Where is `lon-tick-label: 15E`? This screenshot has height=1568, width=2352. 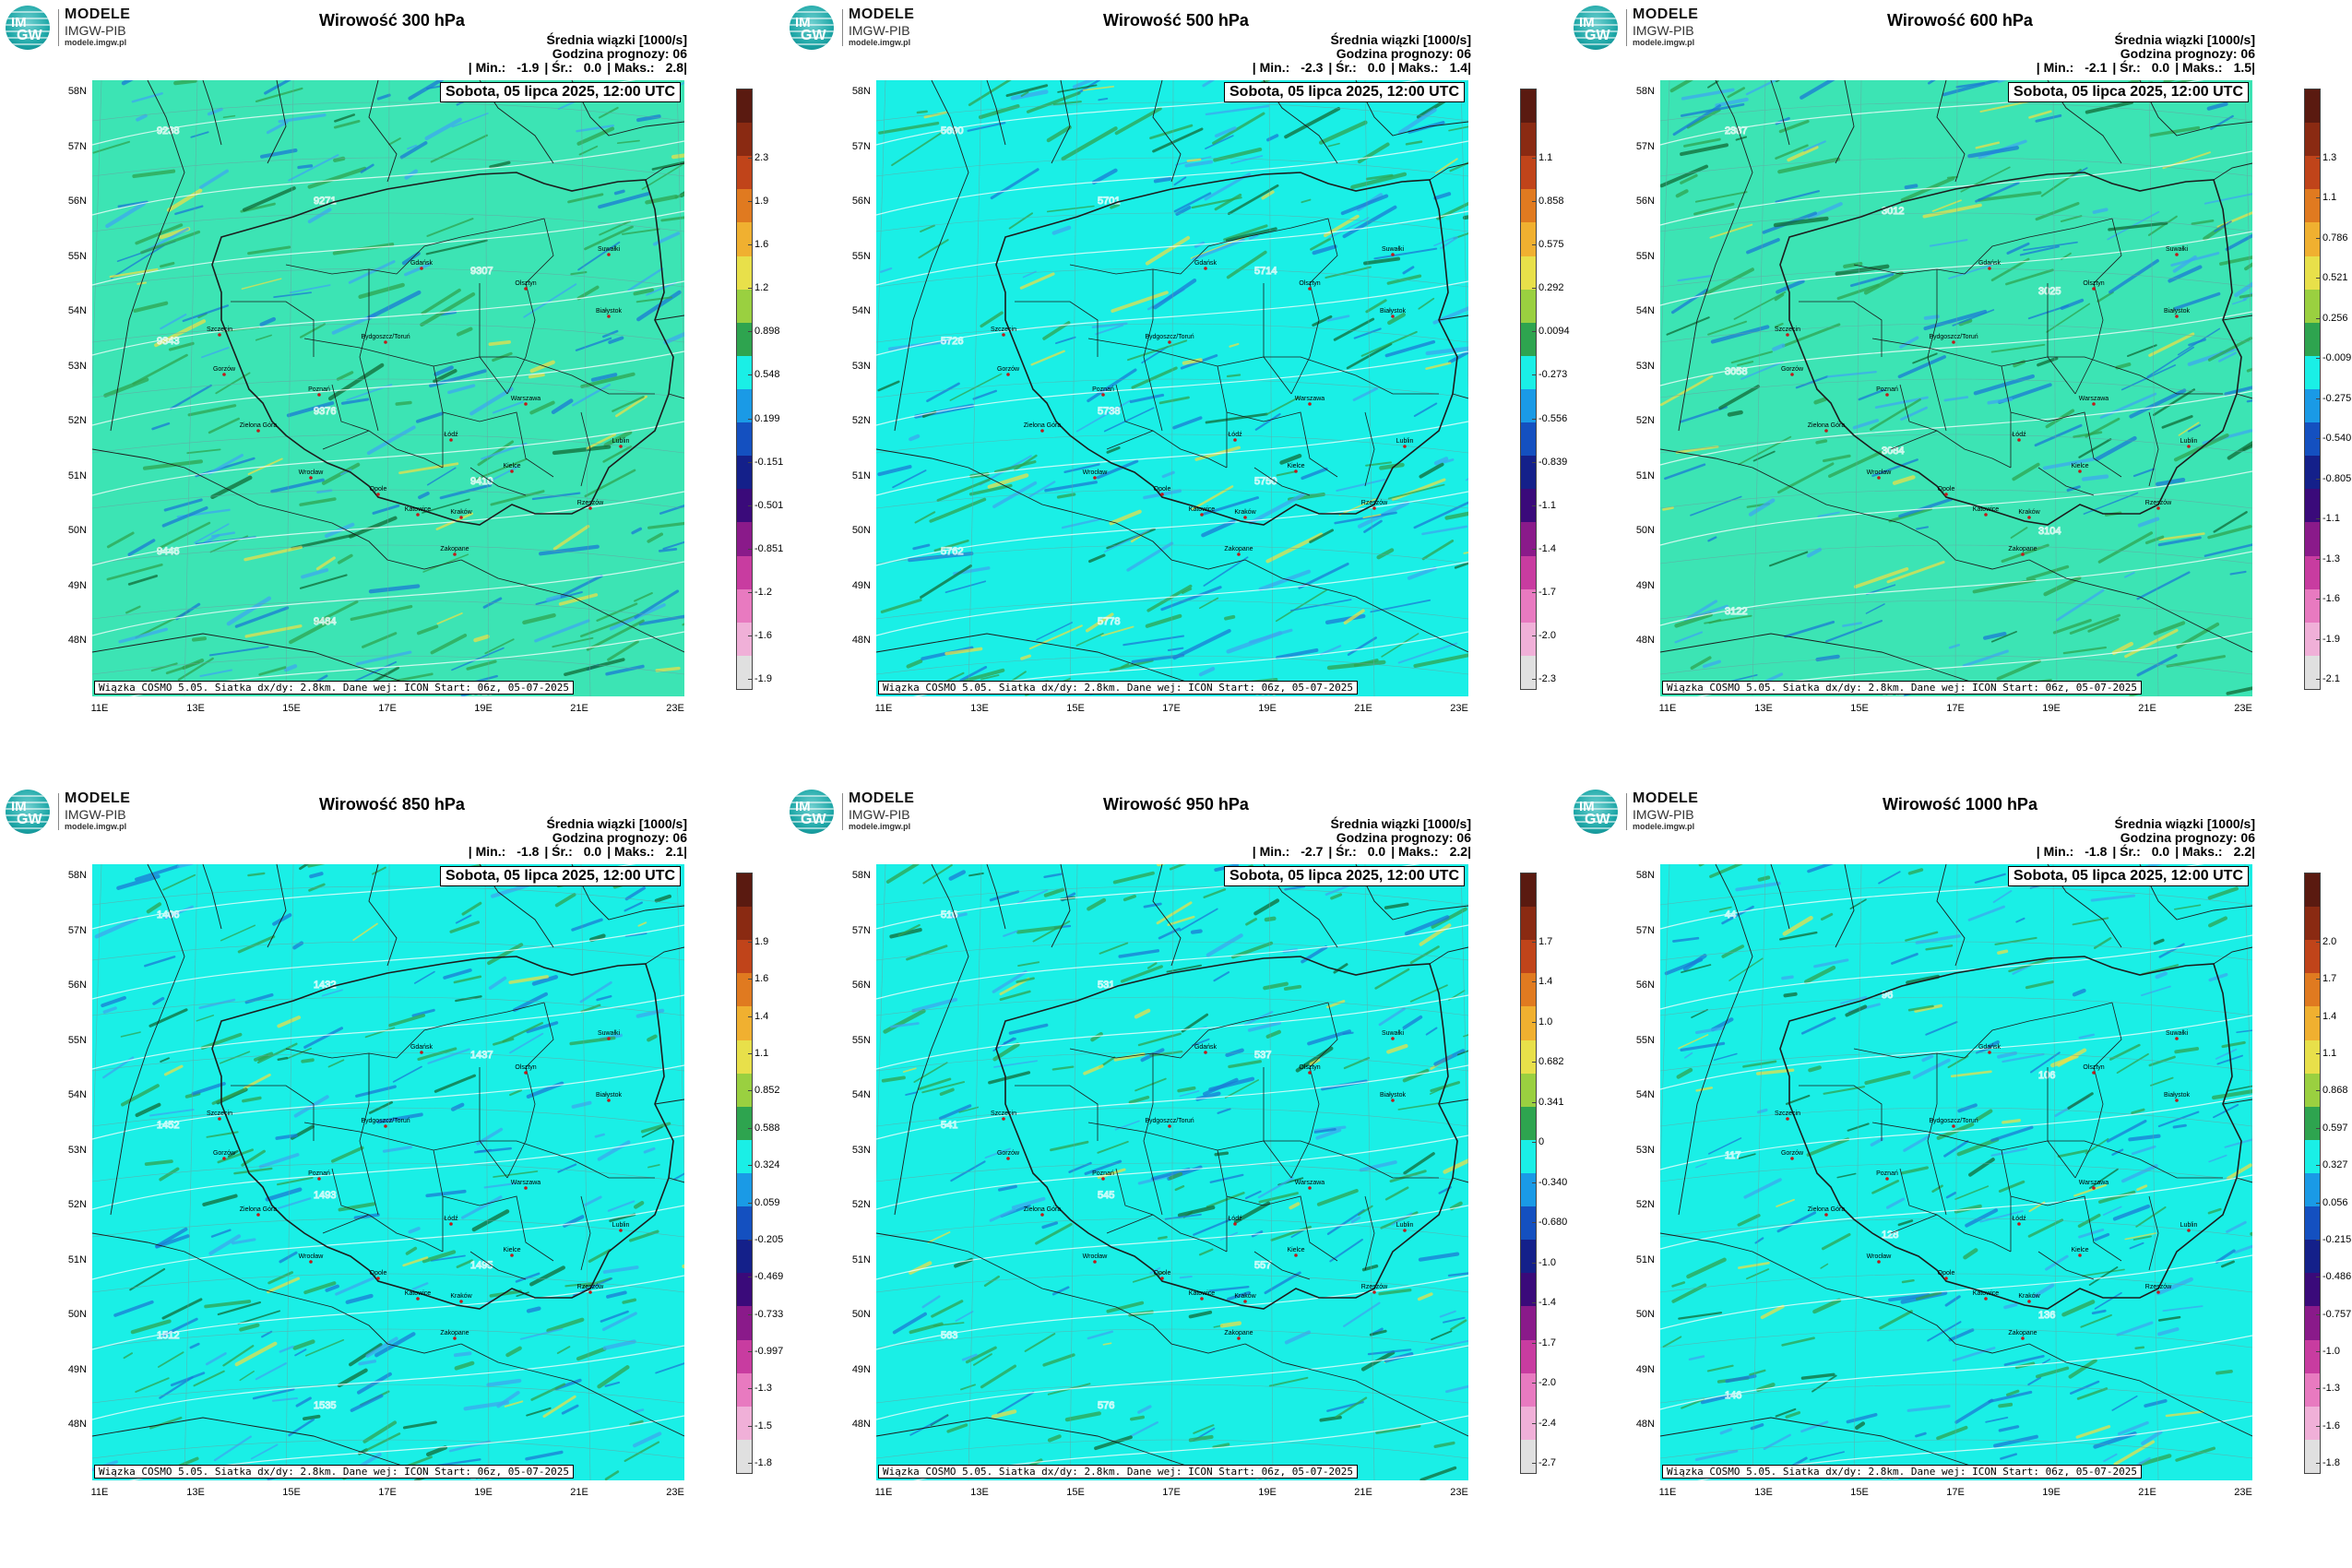 lon-tick-label: 15E is located at coordinates (291, 708).